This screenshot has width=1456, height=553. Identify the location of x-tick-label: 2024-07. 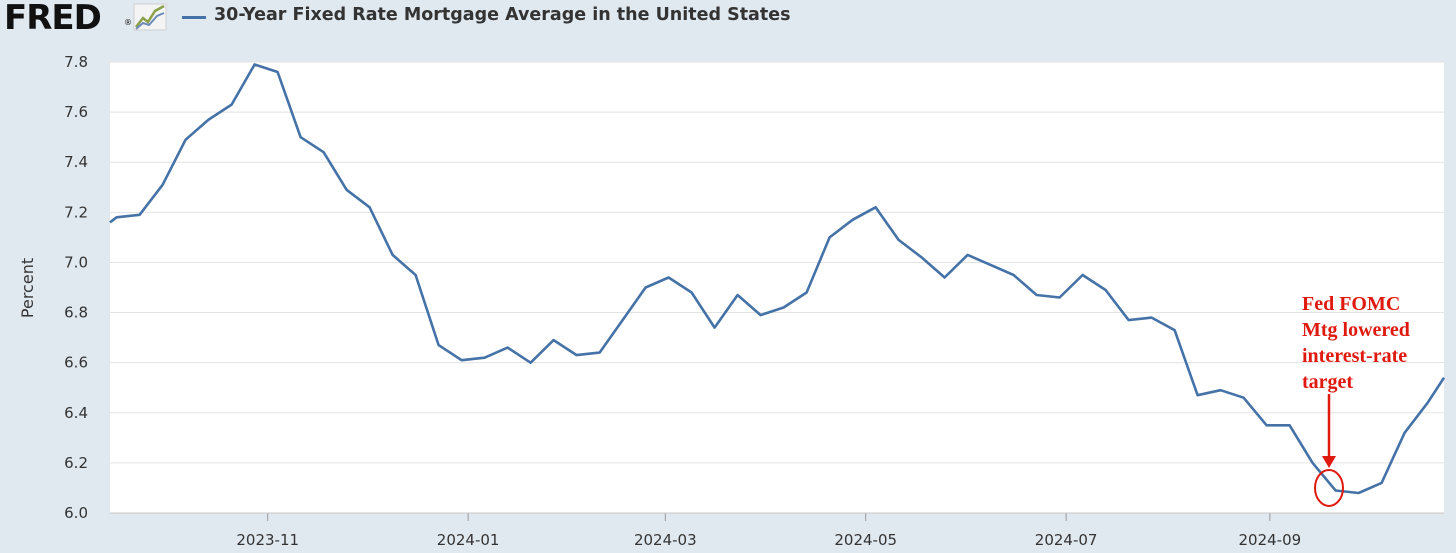
(1066, 540).